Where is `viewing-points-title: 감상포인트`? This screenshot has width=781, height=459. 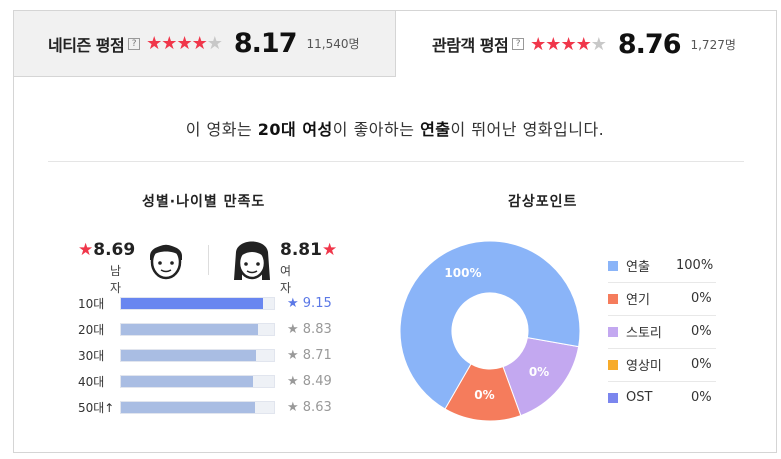
viewing-points-title: 감상포인트 is located at coordinates (543, 202).